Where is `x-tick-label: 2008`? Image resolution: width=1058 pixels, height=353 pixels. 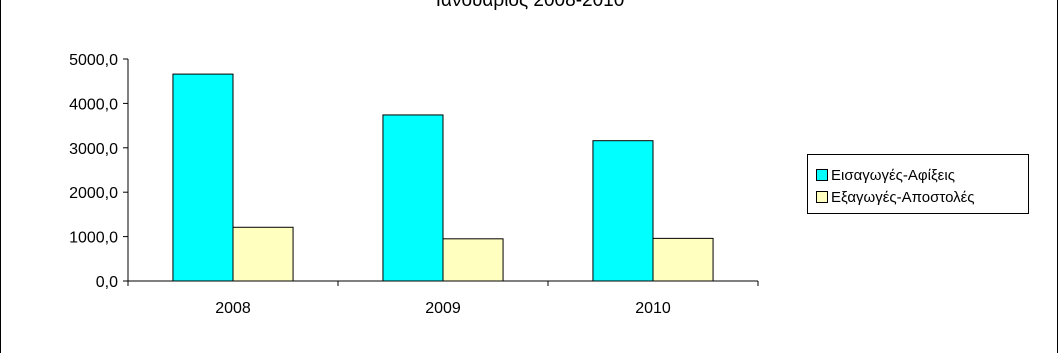 x-tick-label: 2008 is located at coordinates (233, 308).